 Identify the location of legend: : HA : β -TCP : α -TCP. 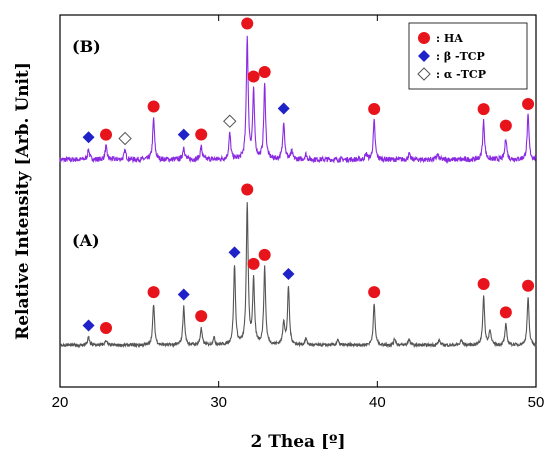
(468, 56).